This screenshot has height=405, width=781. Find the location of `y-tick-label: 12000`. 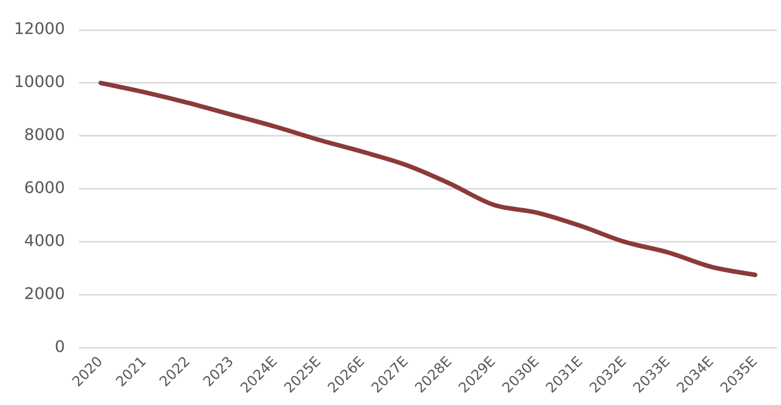

y-tick-label: 12000 is located at coordinates (39, 28).